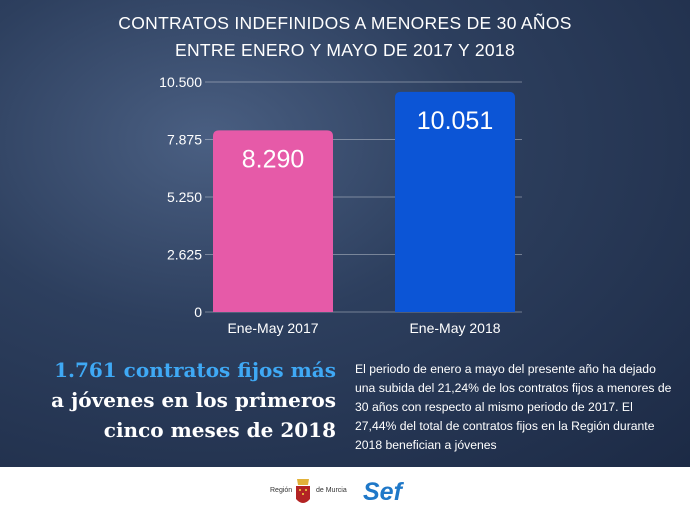  What do you see at coordinates (184, 197) in the screenshot?
I see `y-tick-label: 5.250` at bounding box center [184, 197].